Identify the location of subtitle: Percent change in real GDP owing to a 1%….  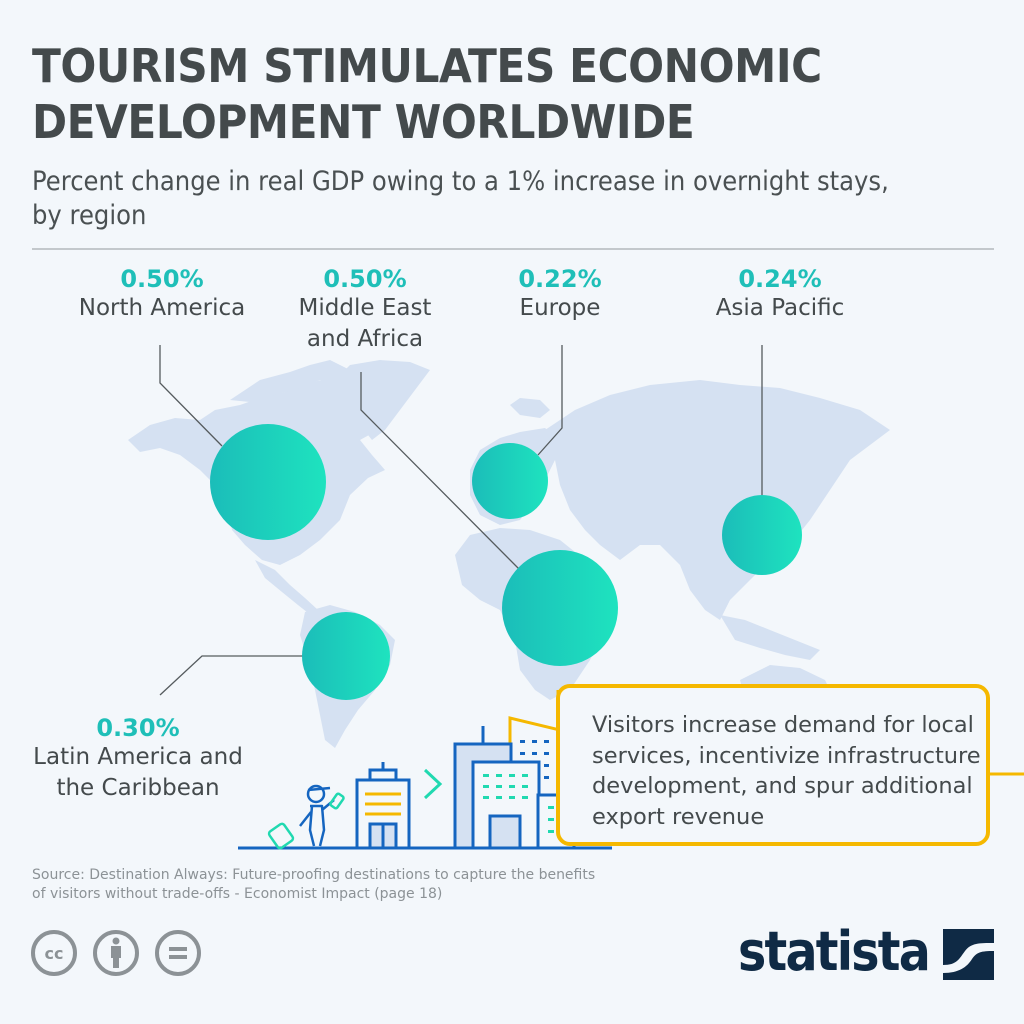
(500, 199).